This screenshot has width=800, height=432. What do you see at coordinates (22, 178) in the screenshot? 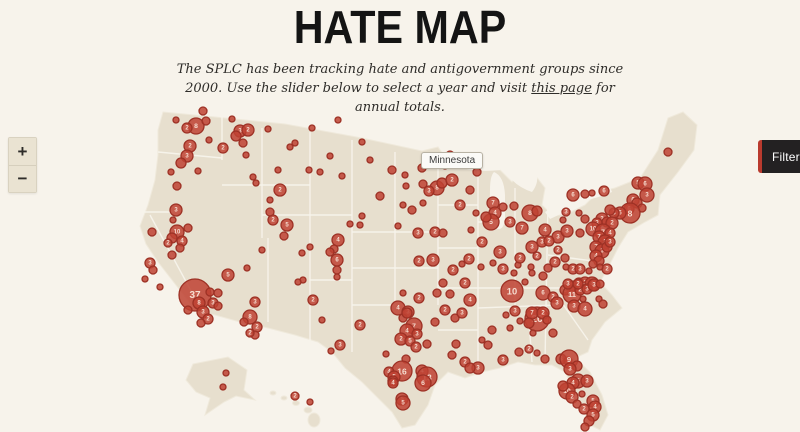
I see `zoom-out-button: −` at bounding box center [22, 178].